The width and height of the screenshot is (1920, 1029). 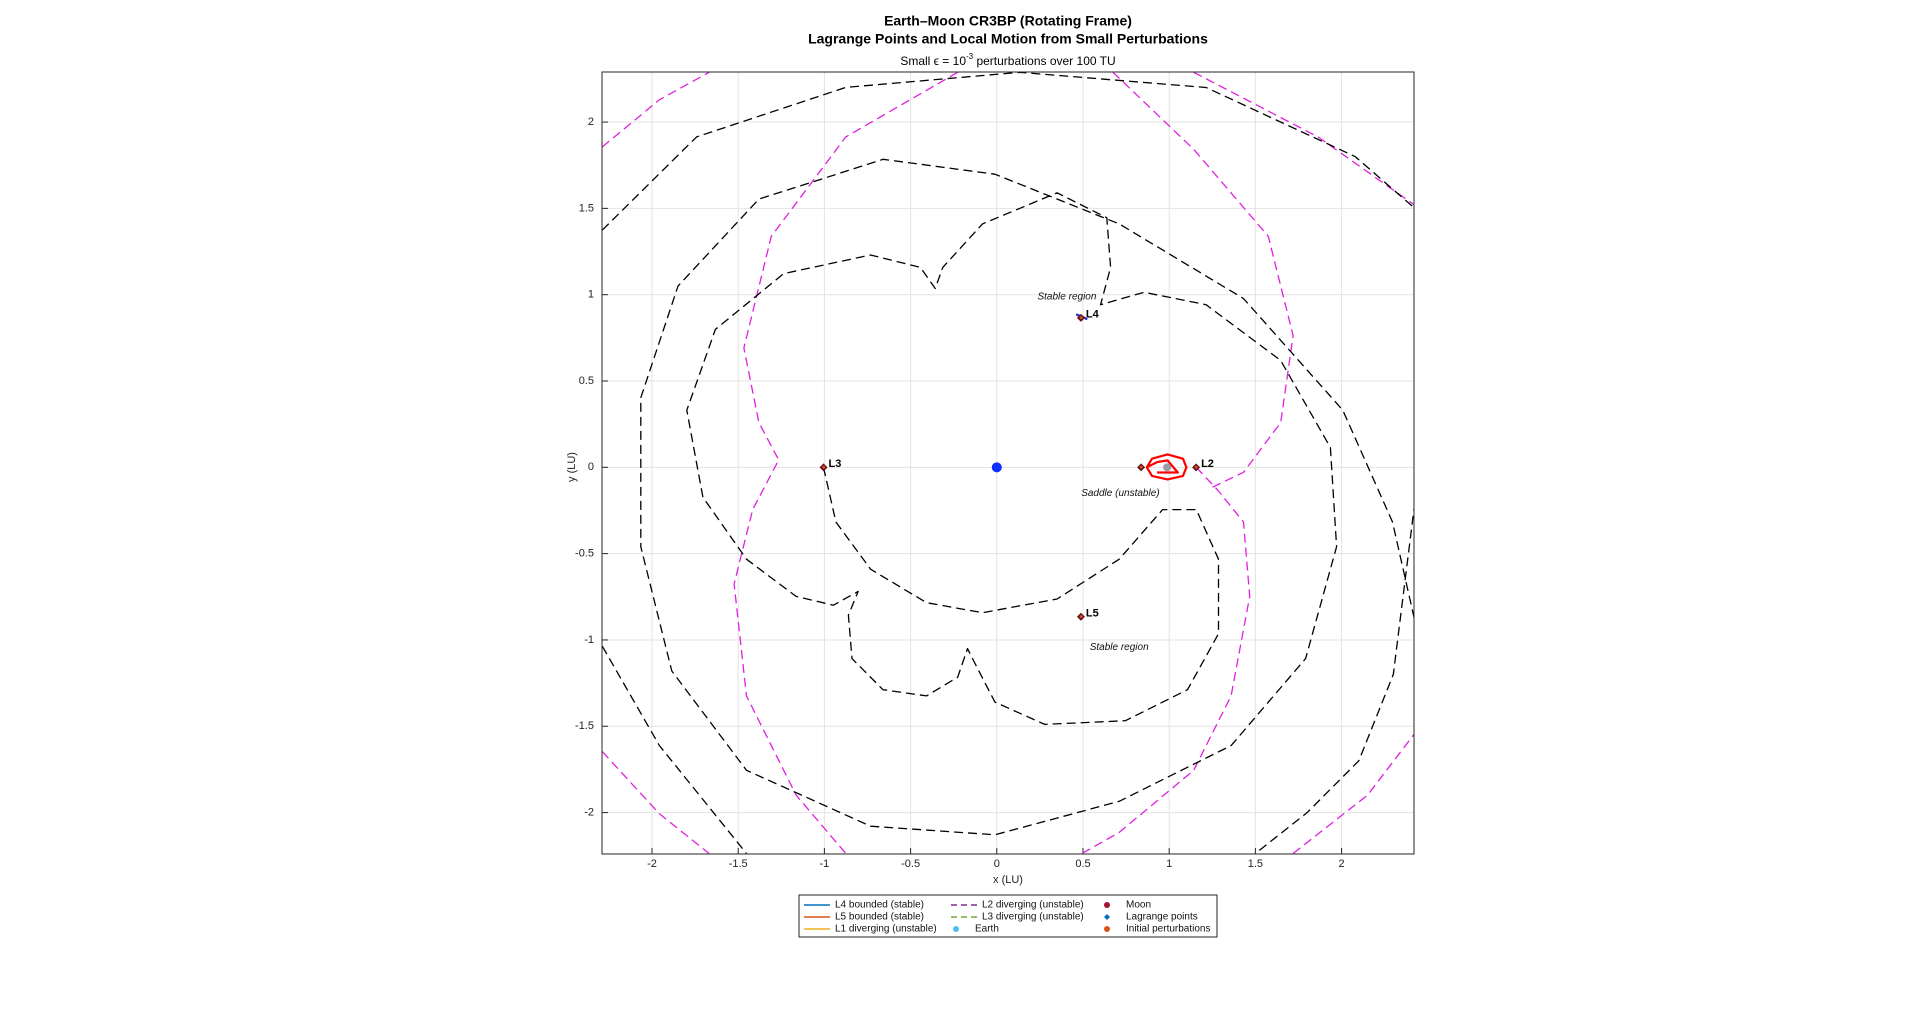 I want to click on legend-label: L1 diverging (unstable), so click(x=886, y=929).